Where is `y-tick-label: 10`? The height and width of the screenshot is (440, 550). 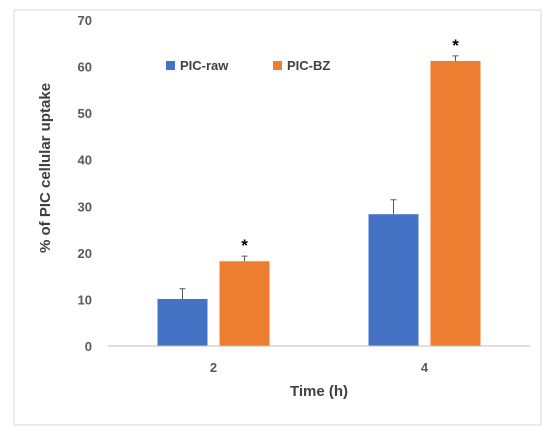 y-tick-label: 10 is located at coordinates (85, 299).